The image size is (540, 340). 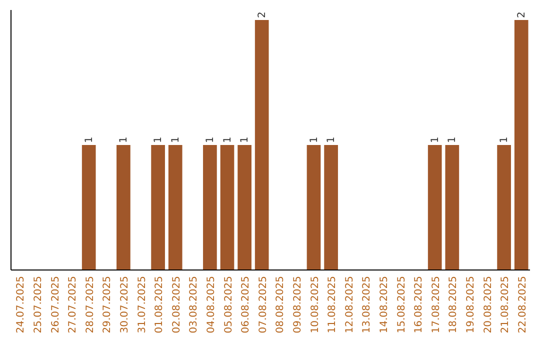 I want to click on x-tick-label: 14.08.2025, so click(x=384, y=305).